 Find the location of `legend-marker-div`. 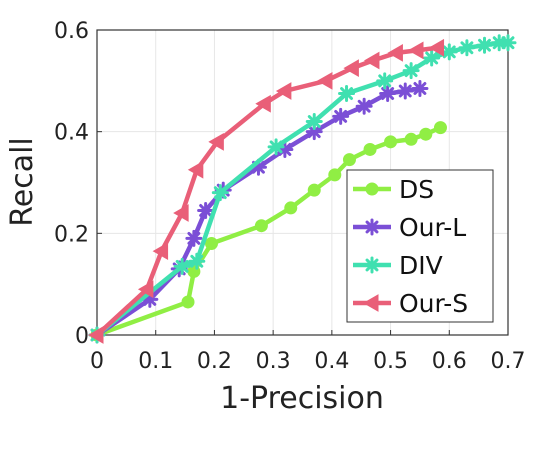

legend-marker-div is located at coordinates (372, 265).